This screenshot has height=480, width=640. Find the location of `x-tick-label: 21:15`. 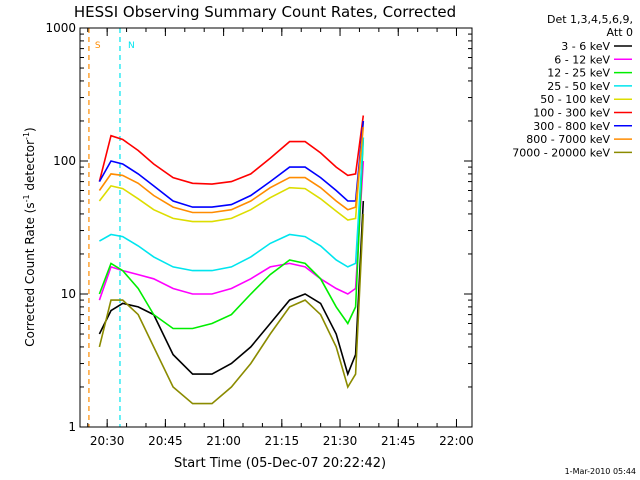

x-tick-label: 21:15 is located at coordinates (282, 441).